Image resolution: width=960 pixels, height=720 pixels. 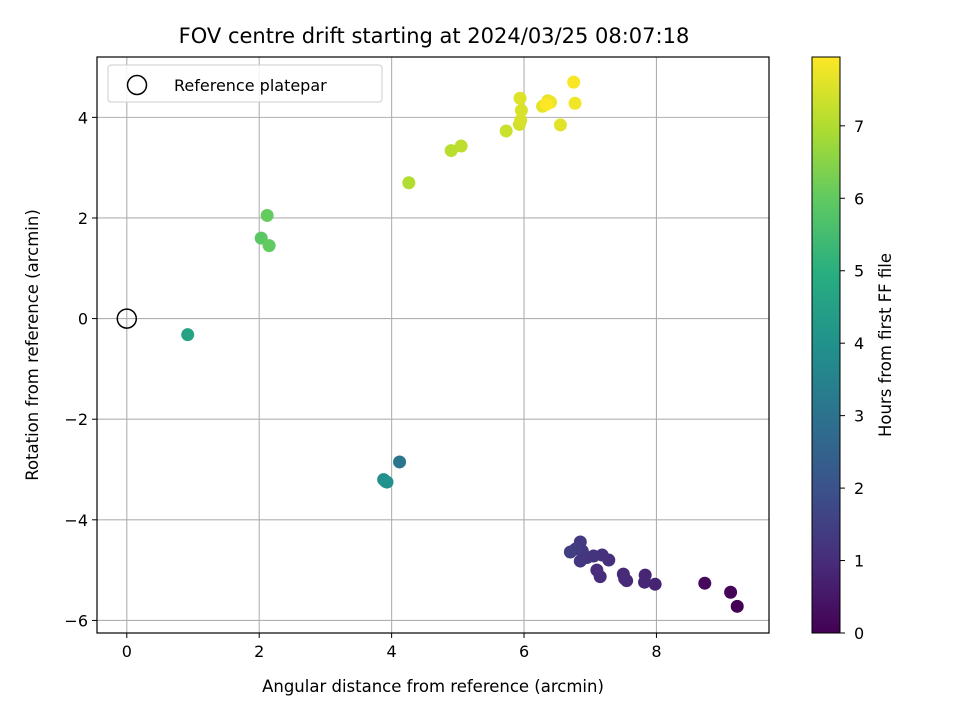 What do you see at coordinates (83, 218) in the screenshot?
I see `y-tick-label: 2` at bounding box center [83, 218].